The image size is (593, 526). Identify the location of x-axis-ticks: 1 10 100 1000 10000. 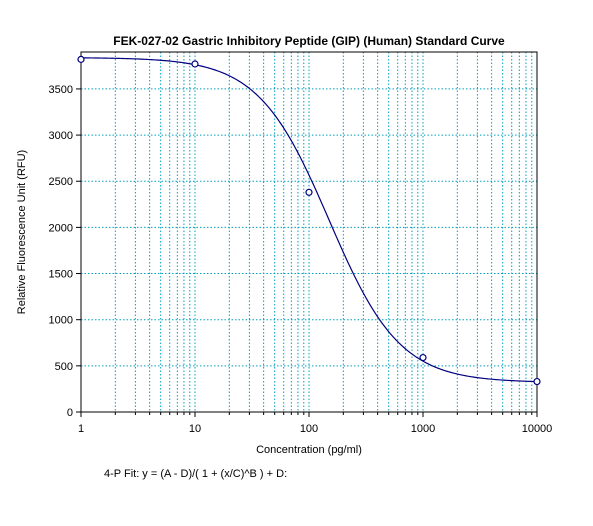
(315, 423).